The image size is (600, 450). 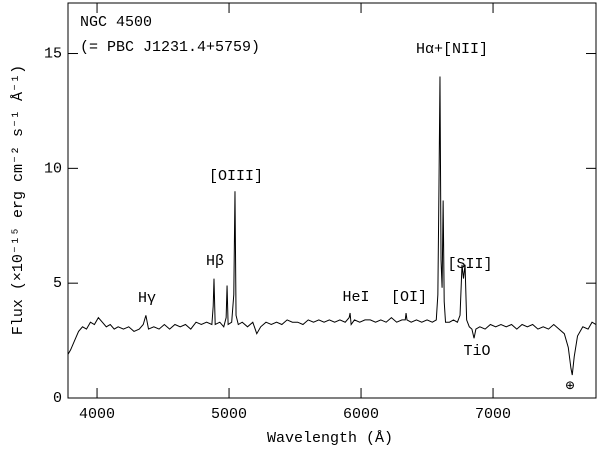 What do you see at coordinates (147, 298) in the screenshot?
I see `annotation: Hγ` at bounding box center [147, 298].